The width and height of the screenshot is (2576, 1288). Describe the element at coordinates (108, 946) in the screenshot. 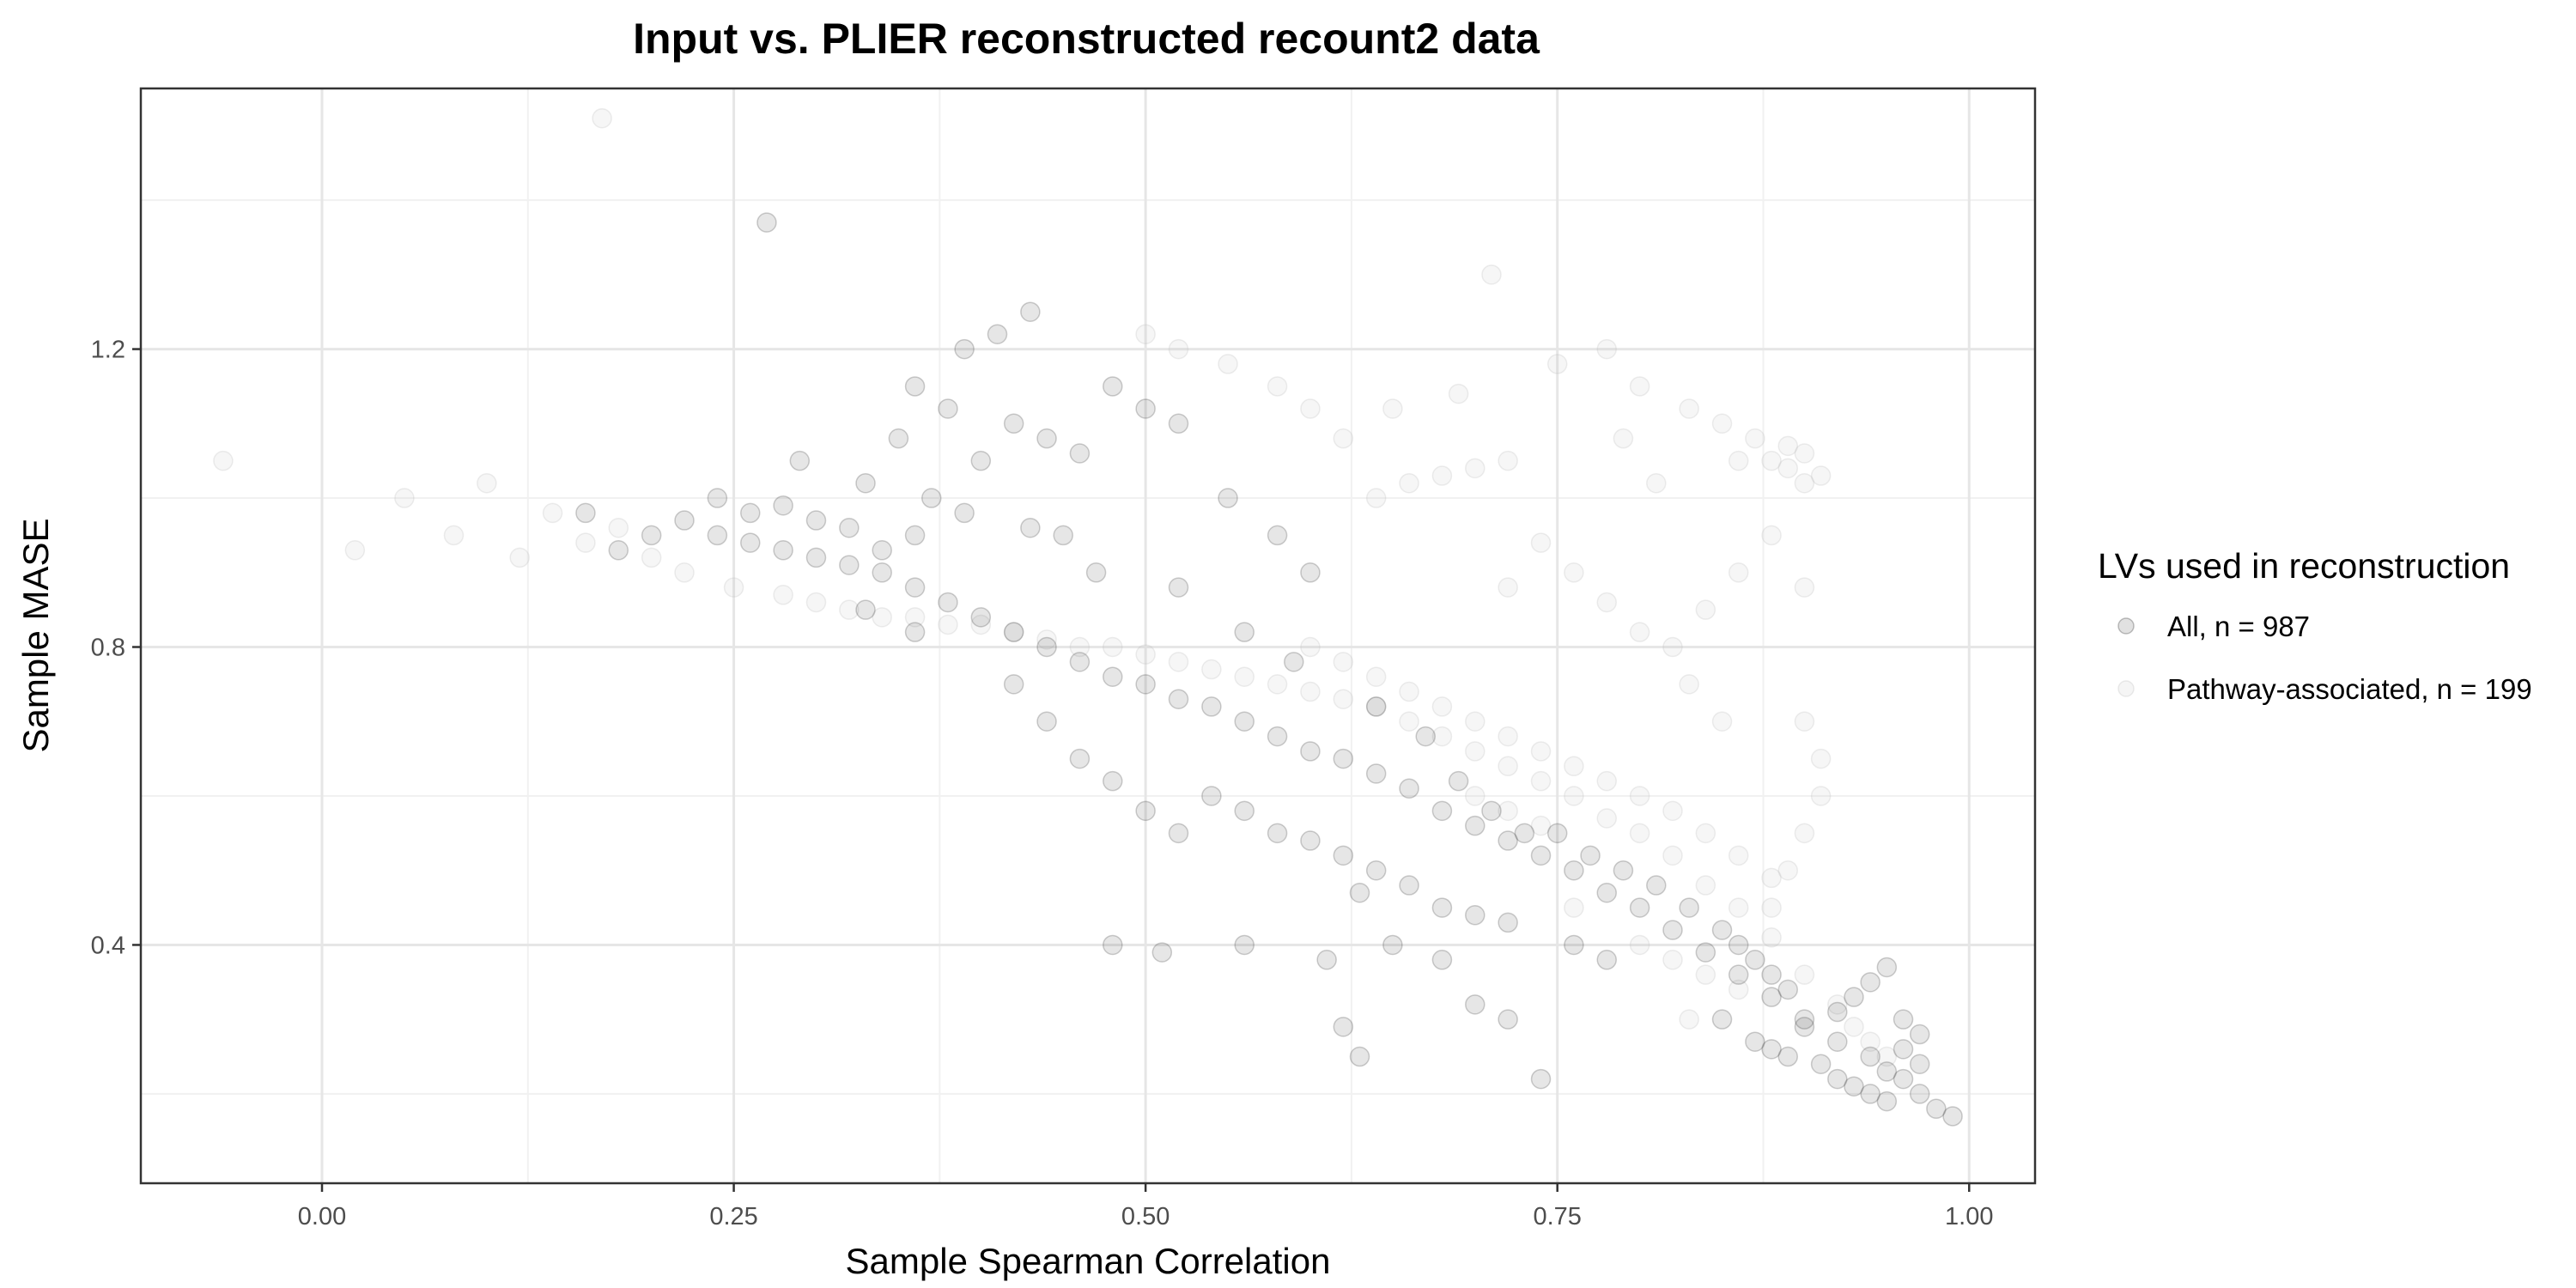

I see `y-tick-label: 0.4` at that location.